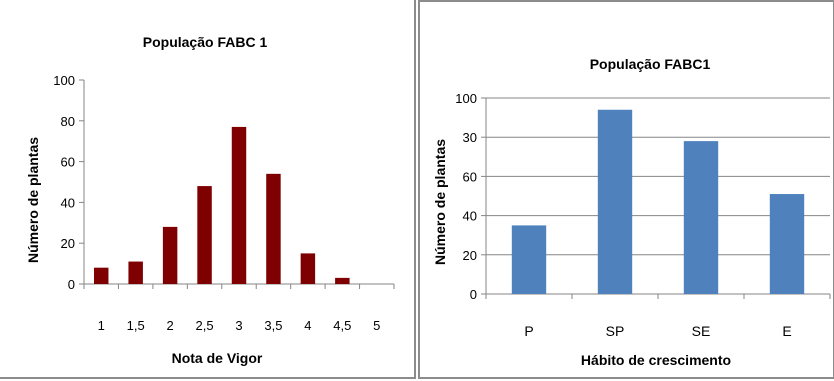  Describe the element at coordinates (169, 325) in the screenshot. I see `x-category-label: 2` at that location.